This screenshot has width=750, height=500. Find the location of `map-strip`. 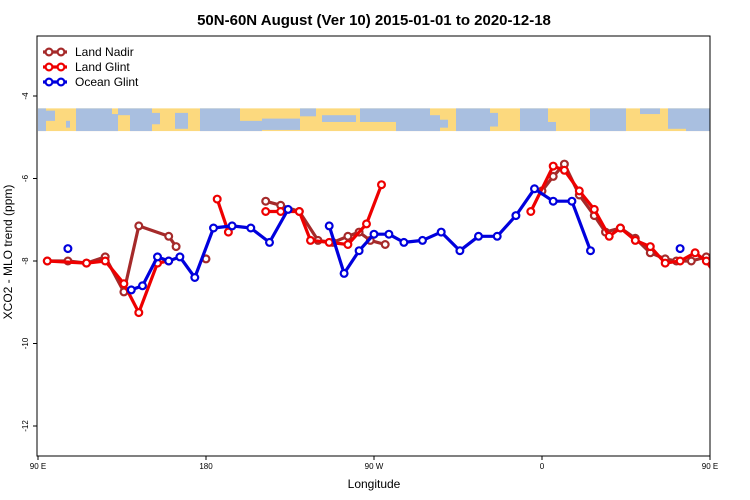

map-strip is located at coordinates (374, 120).